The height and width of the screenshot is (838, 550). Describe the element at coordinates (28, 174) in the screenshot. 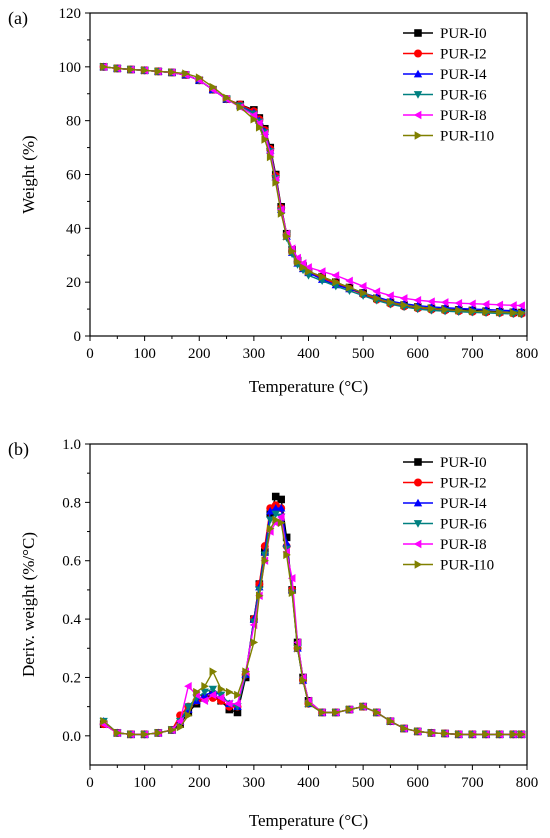

I see `y-axis-title: Weight (%)` at that location.